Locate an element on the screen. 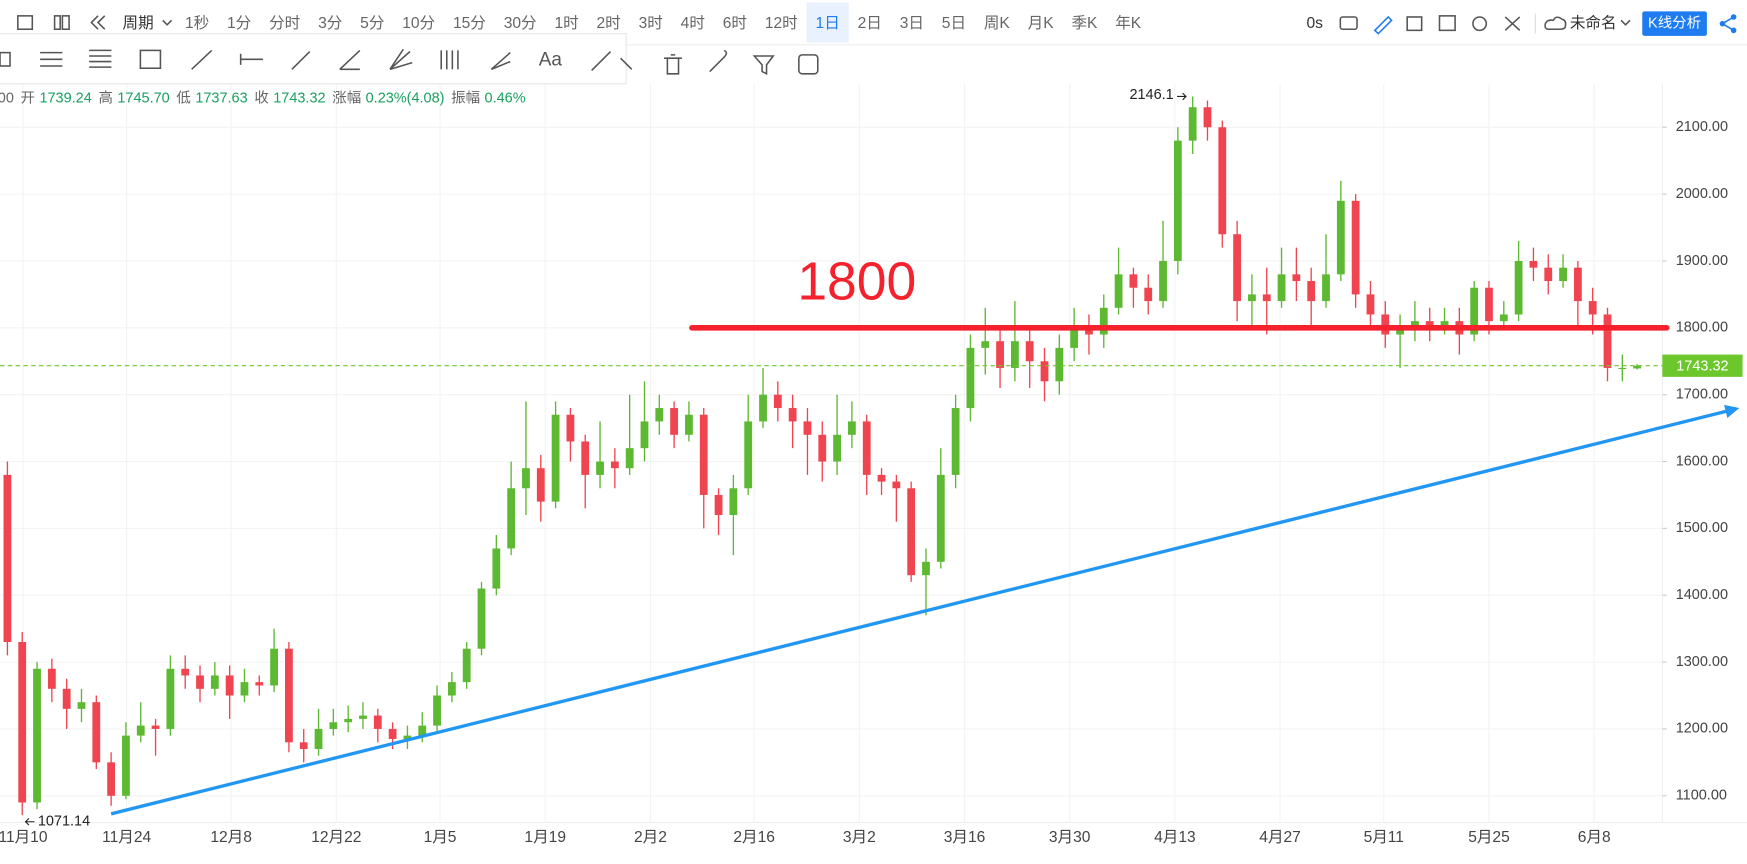 The width and height of the screenshot is (1747, 864). interval-button: 2日 is located at coordinates (870, 23).